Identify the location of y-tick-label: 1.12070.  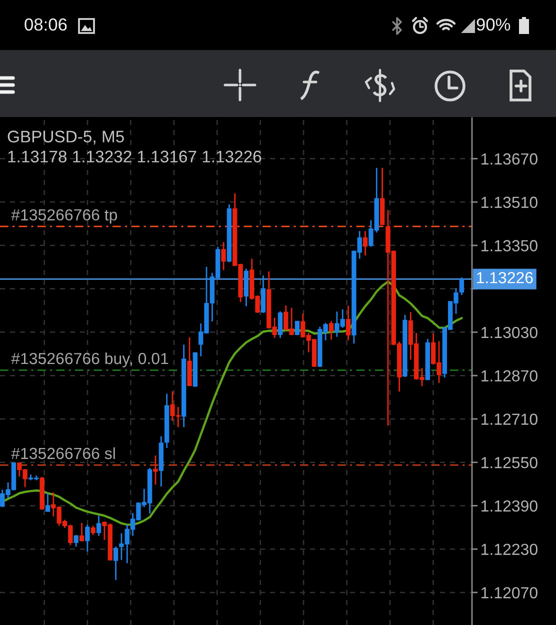
(510, 592).